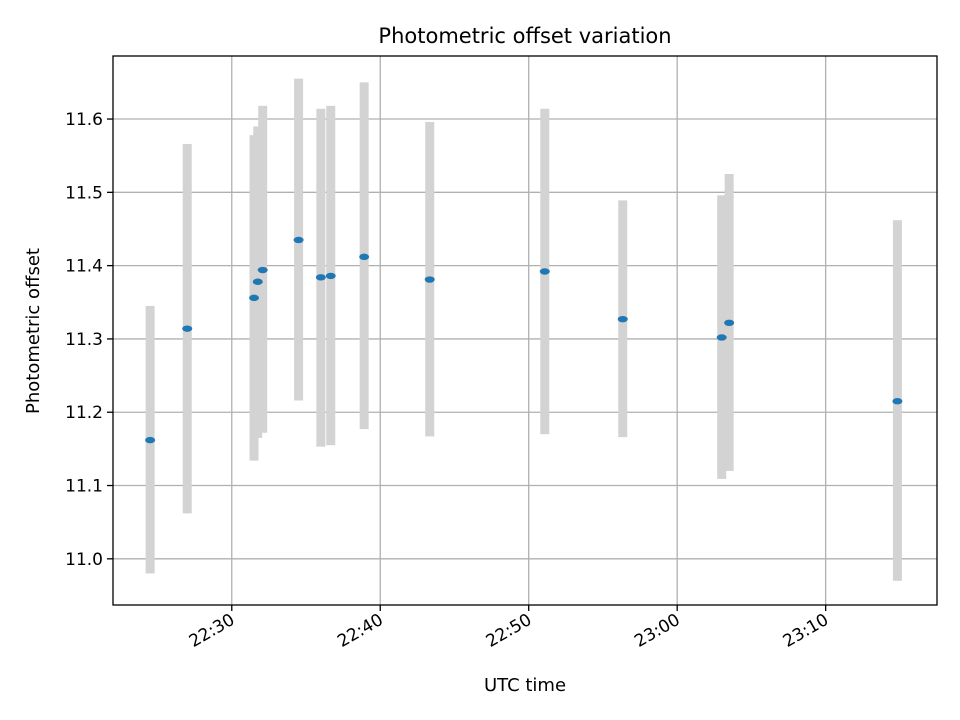 Image resolution: width=960 pixels, height=720 pixels. What do you see at coordinates (84, 340) in the screenshot?
I see `y-tick-label: 11.3` at bounding box center [84, 340].